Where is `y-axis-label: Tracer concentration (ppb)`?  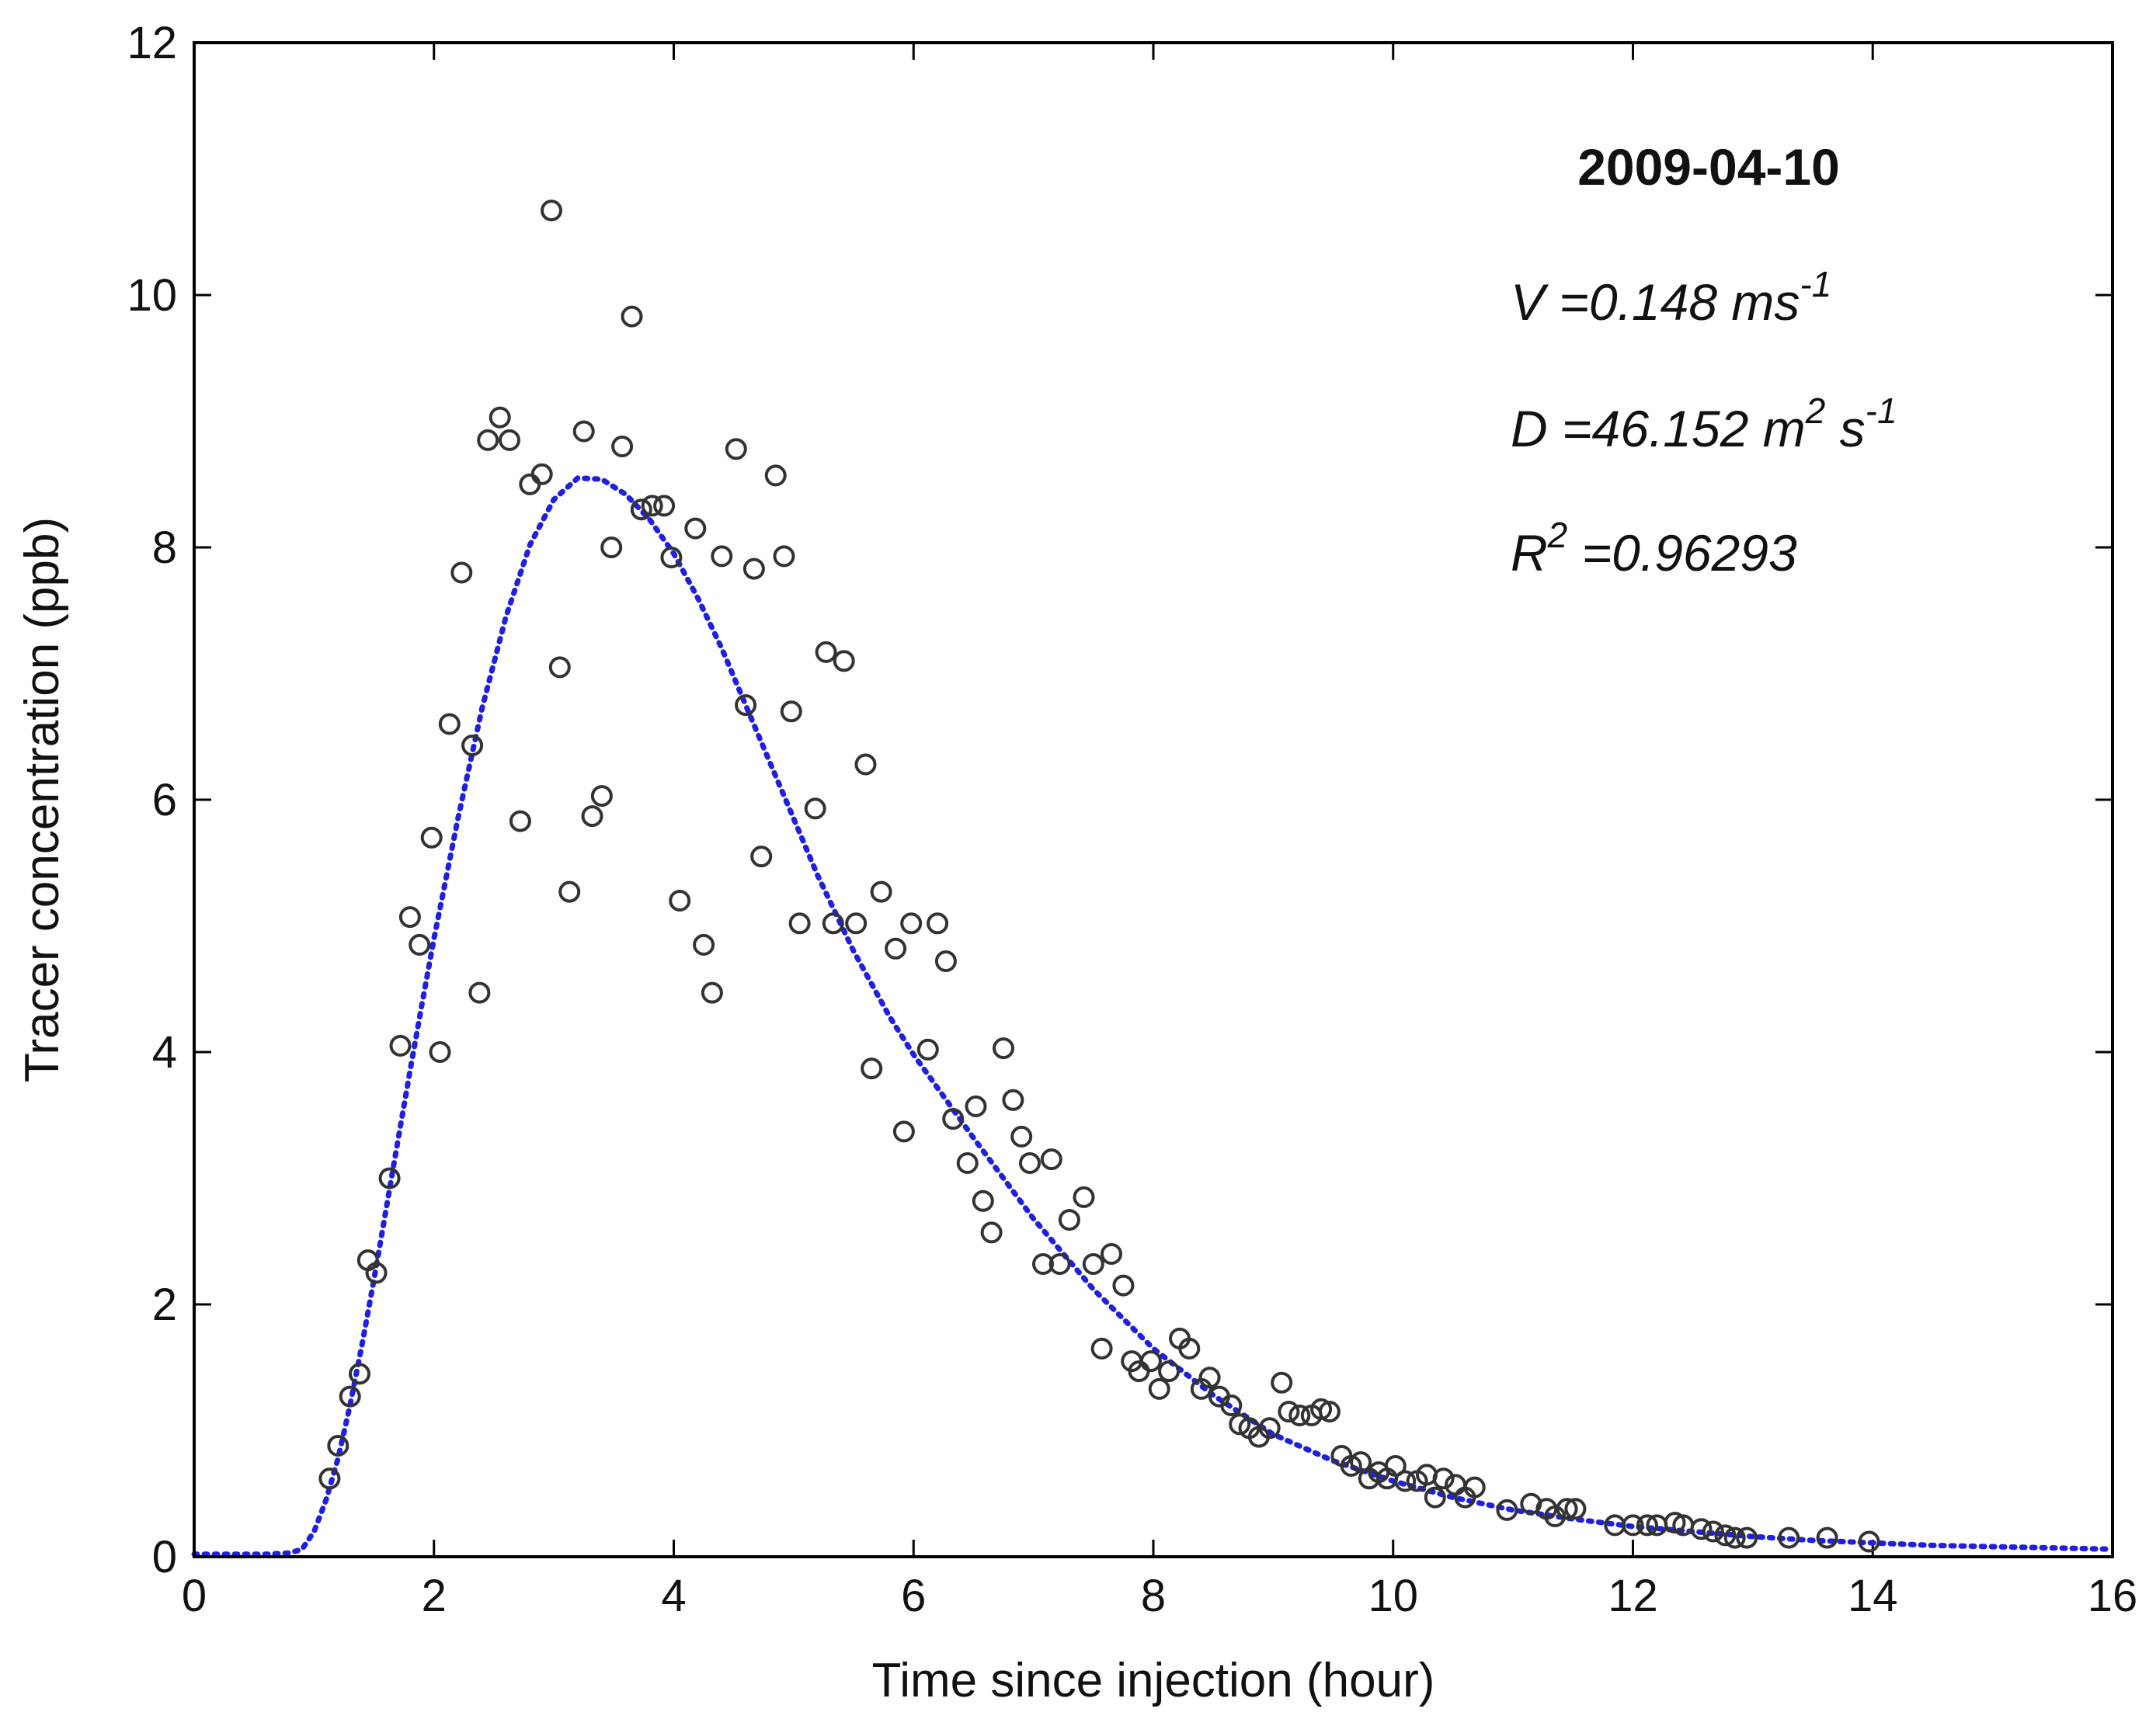 y-axis-label: Tracer concentration (ppb) is located at coordinates (42, 799).